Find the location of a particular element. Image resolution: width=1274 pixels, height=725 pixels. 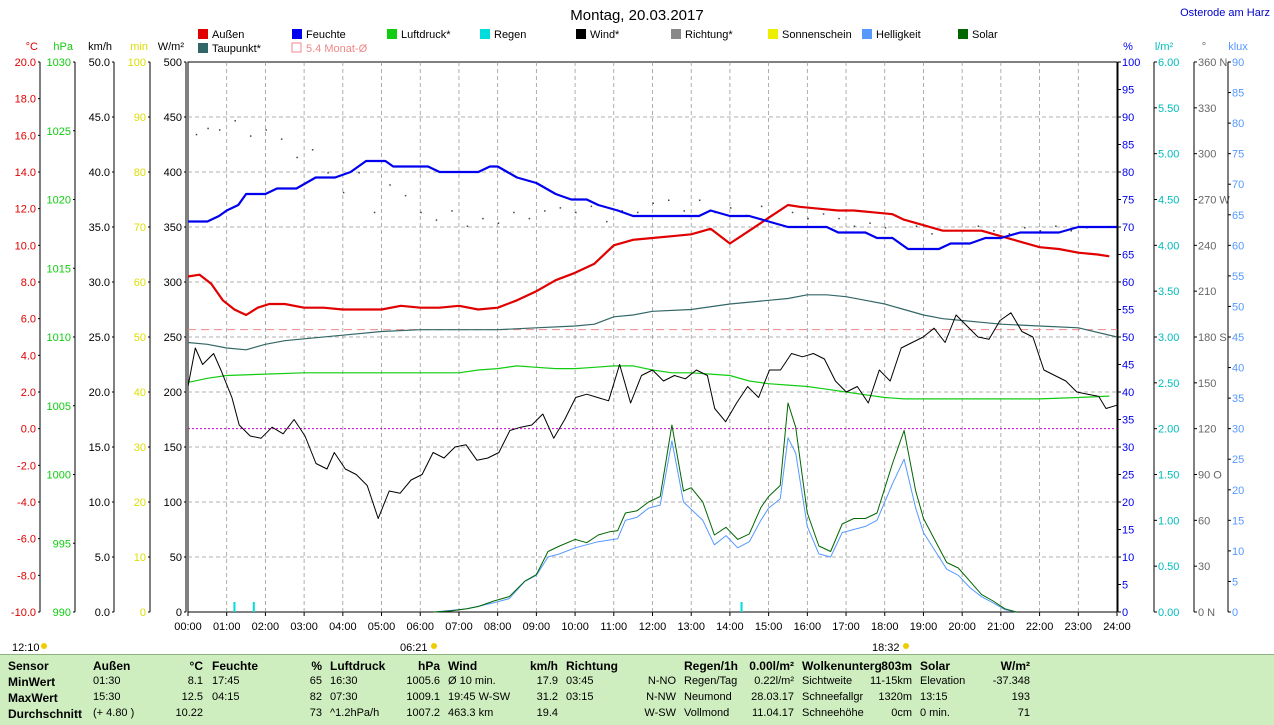

right-tick-label: 360 N is located at coordinates (1212, 63).